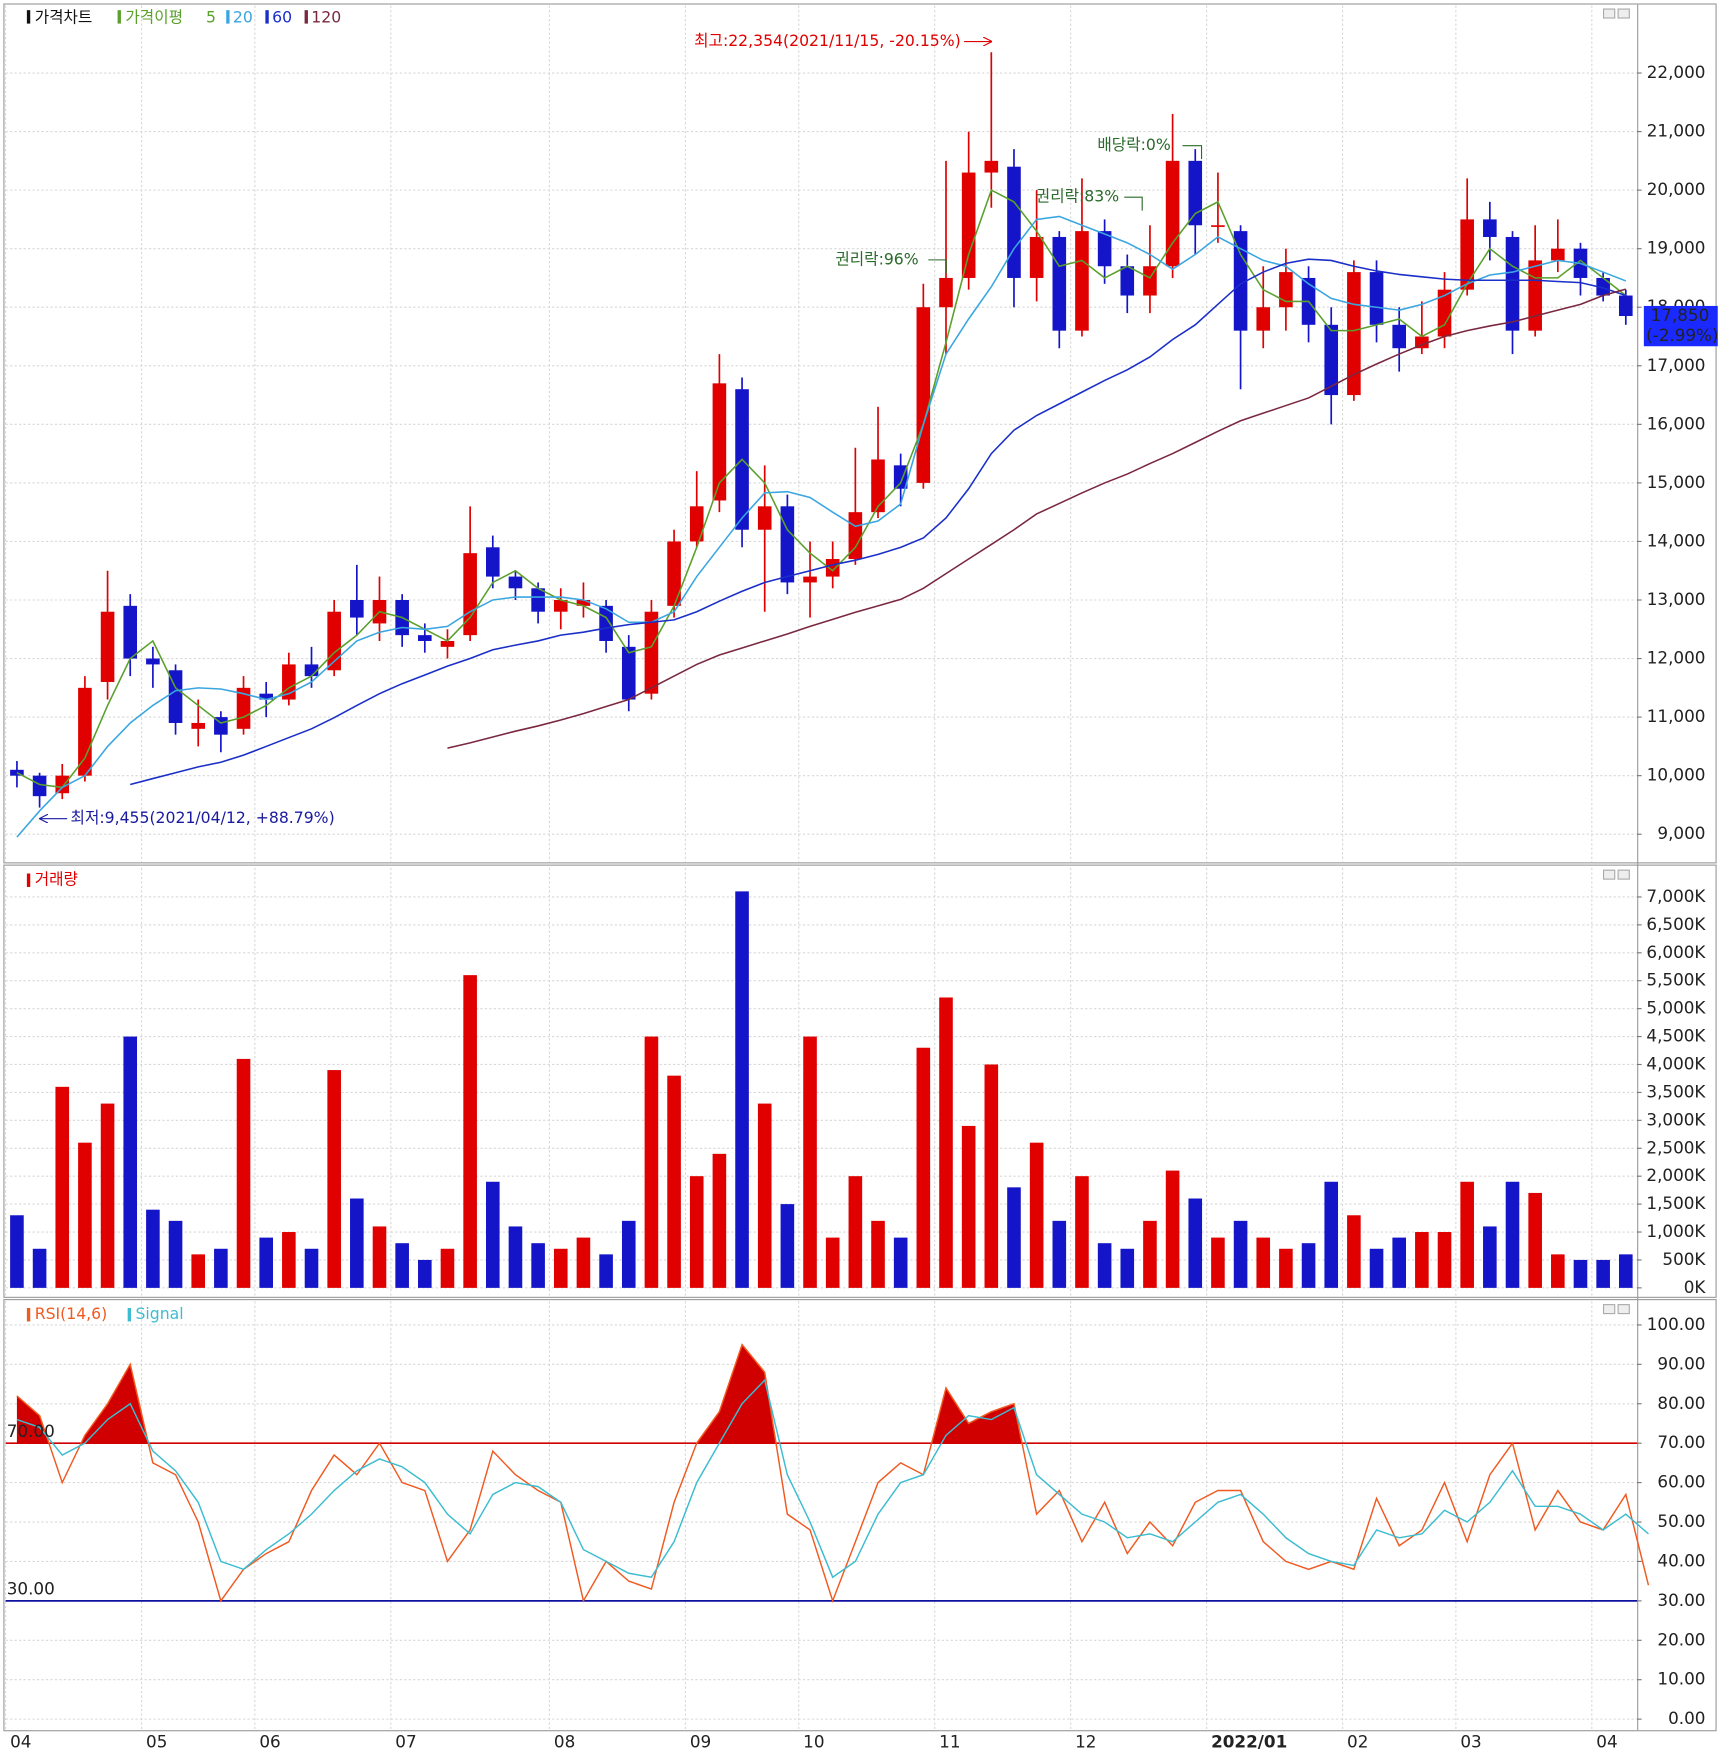 The height and width of the screenshot is (1756, 1720). What do you see at coordinates (243, 17) in the screenshot?
I see `legend-ma20: 20` at bounding box center [243, 17].